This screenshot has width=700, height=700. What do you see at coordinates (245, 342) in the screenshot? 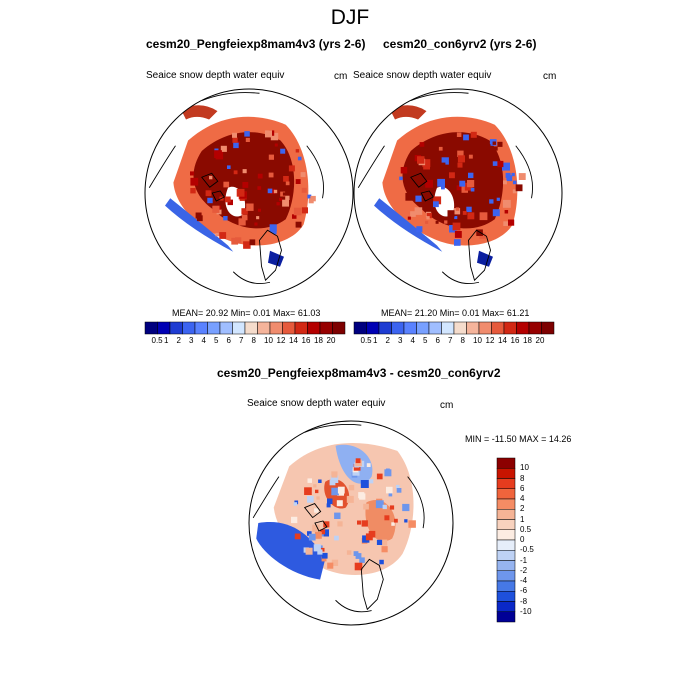
I see `panel1-colorbar-ticks: 0.5 1 2 3 4 5 6 7 8 10 12 14 16 18 20` at bounding box center [245, 342].